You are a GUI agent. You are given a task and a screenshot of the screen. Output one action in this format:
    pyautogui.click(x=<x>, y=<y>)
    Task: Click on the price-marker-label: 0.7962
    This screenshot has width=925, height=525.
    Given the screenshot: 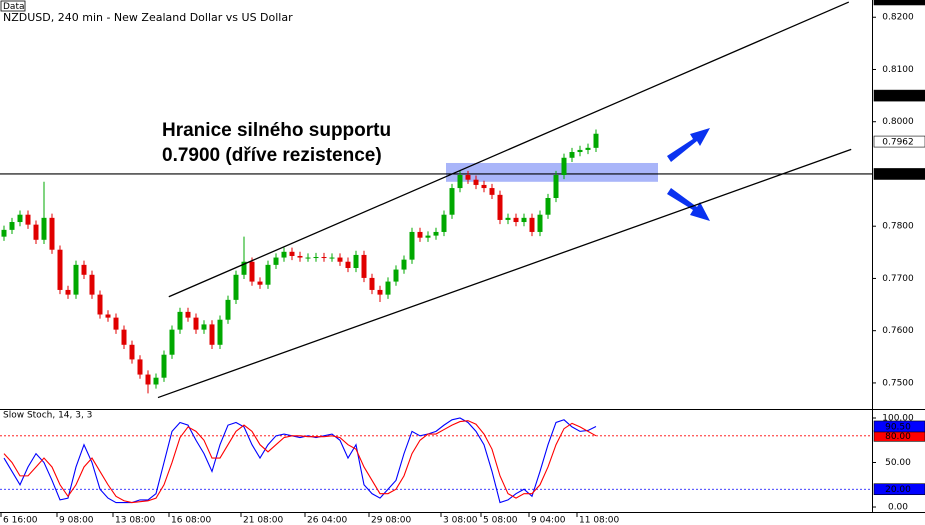 What is the action you would take?
    pyautogui.click(x=898, y=143)
    